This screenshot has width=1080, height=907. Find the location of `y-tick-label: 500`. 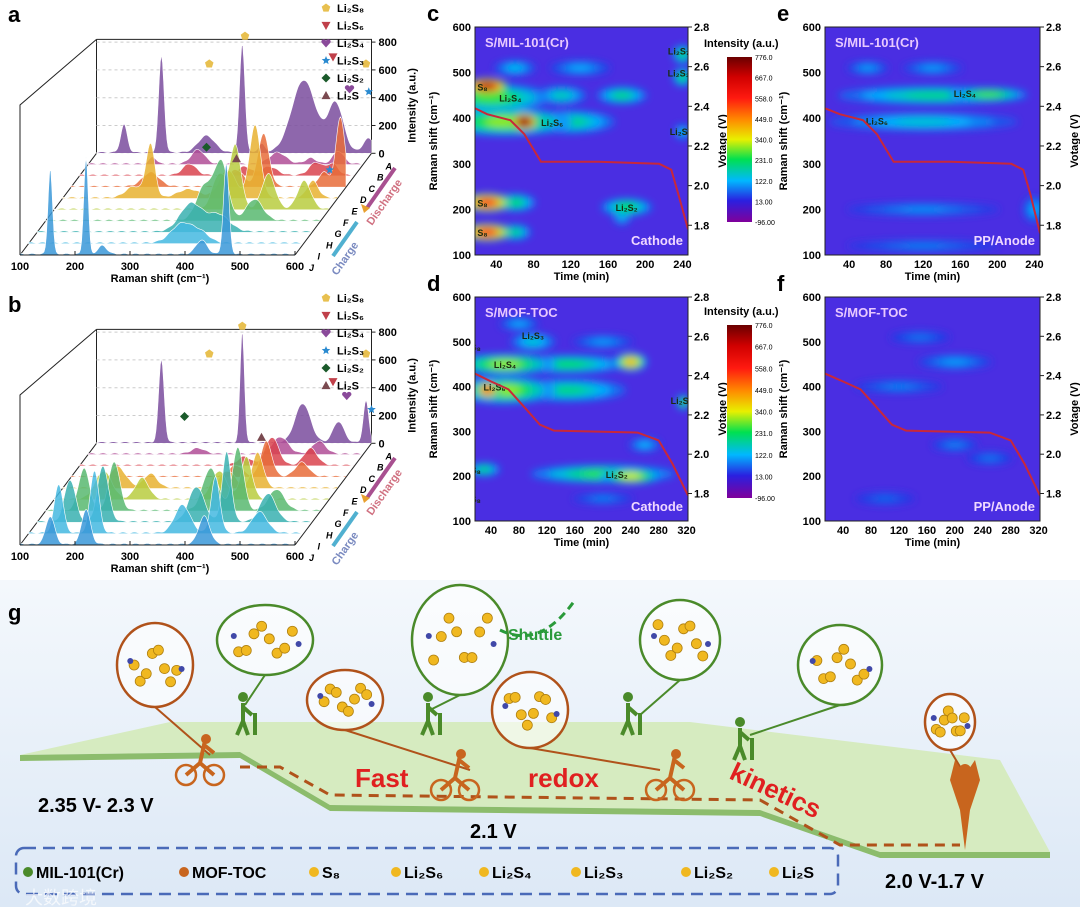

y-tick-label: 500 is located at coordinates (812, 343).